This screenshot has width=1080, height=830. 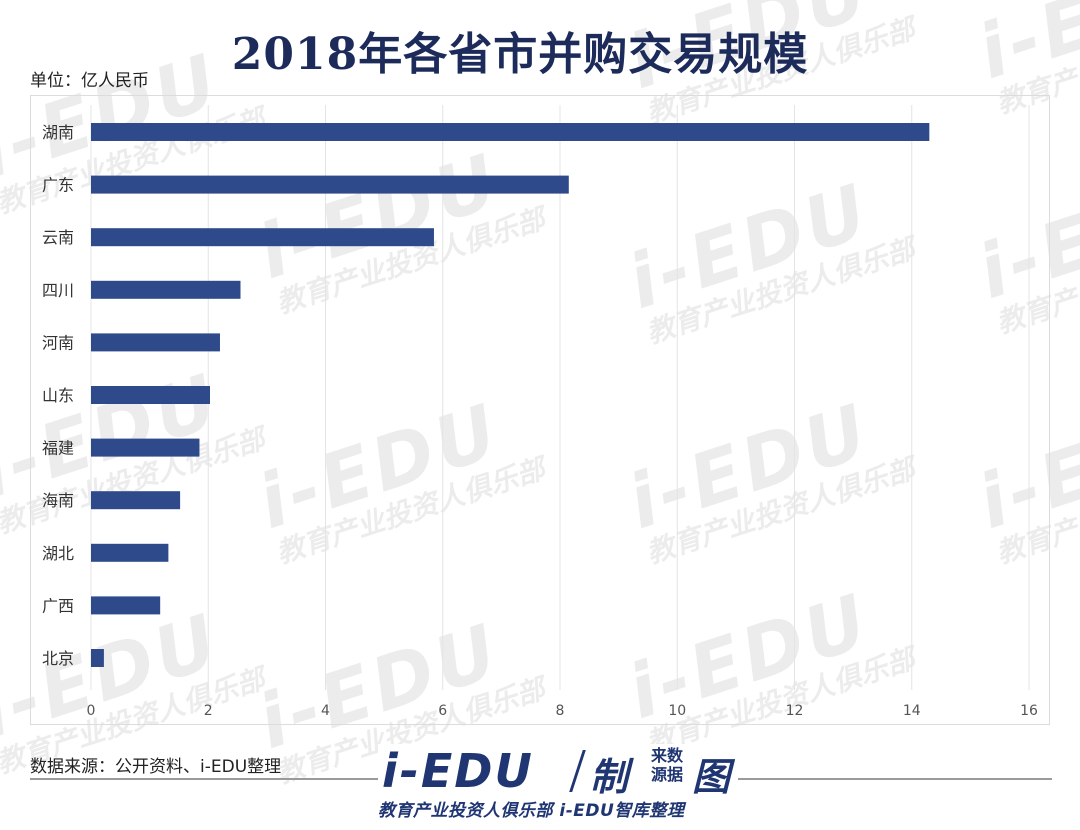 I want to click on y-category-label: 北京, so click(x=58, y=658).